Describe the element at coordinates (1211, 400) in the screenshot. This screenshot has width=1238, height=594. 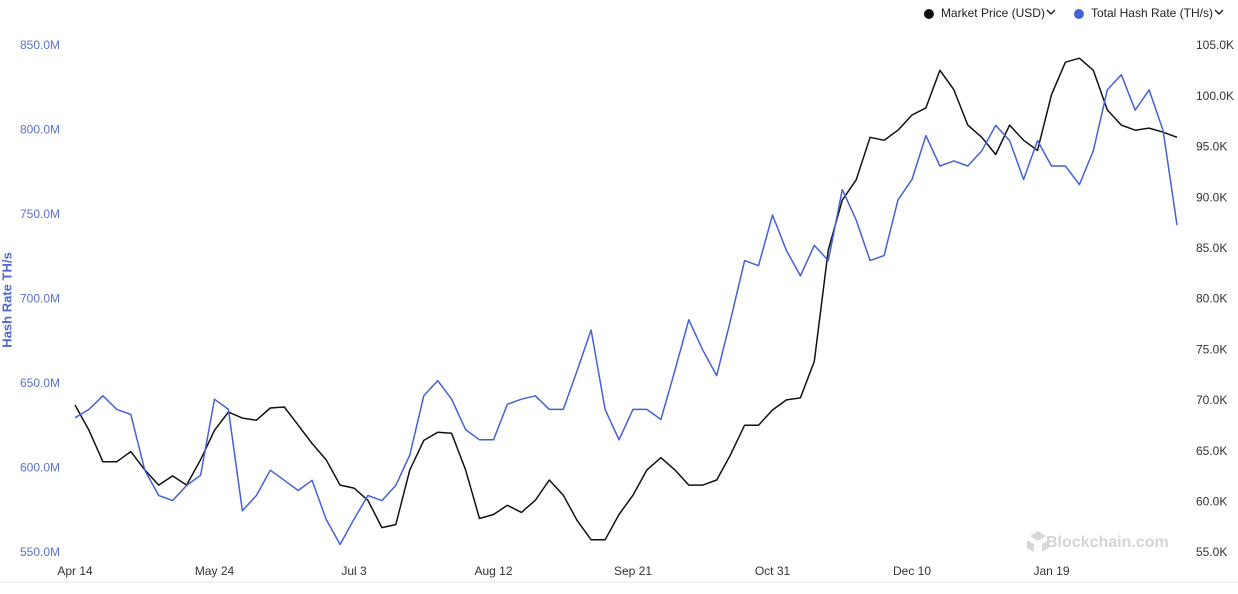
I see `y2-tick-label: 70.0K` at that location.